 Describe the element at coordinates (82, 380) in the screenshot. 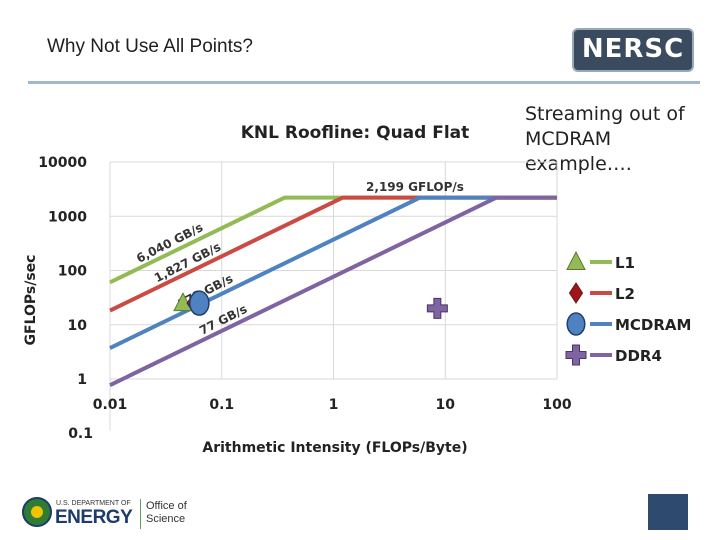

I see `y-tick-label: 1` at that location.